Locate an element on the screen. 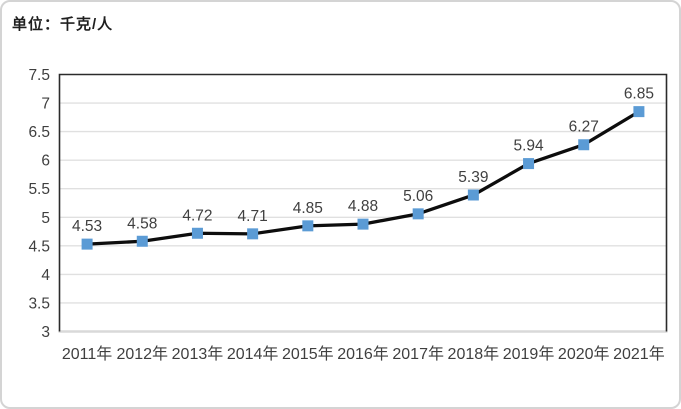 This screenshot has height=409, width=681. y-axis-tick-label: 3 is located at coordinates (45, 332).